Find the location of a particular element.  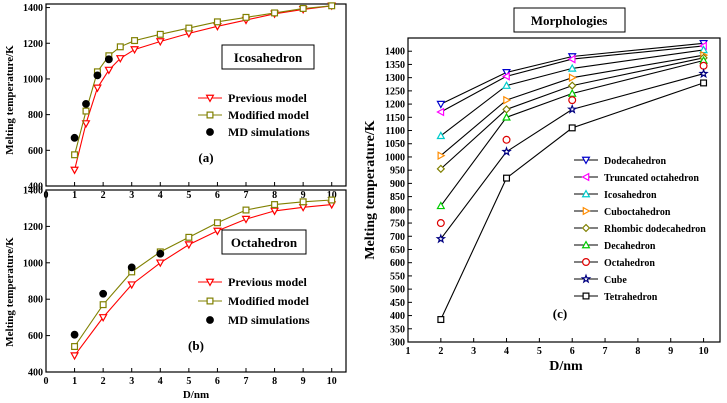

panel-a-title: Icosahedron is located at coordinates (268, 57).